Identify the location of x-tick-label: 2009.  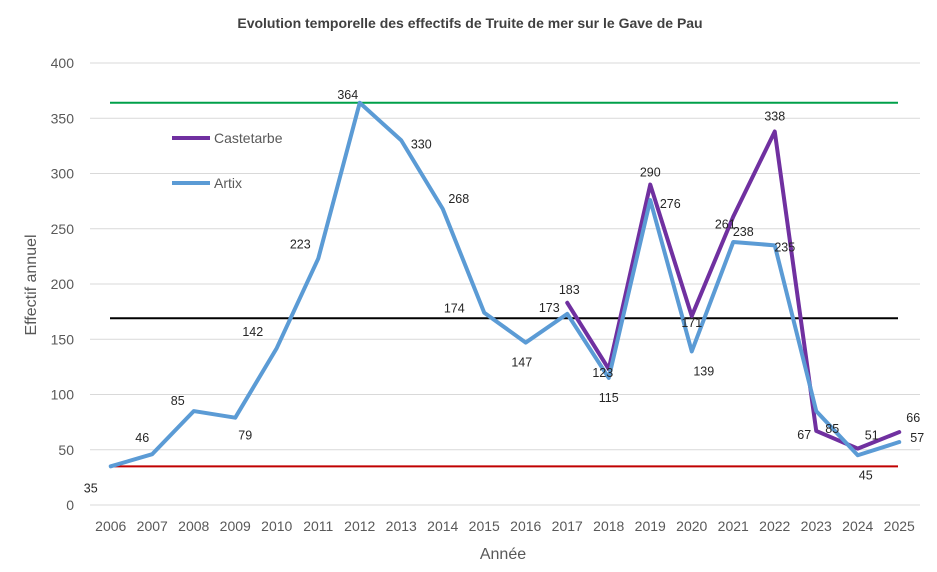
(235, 526).